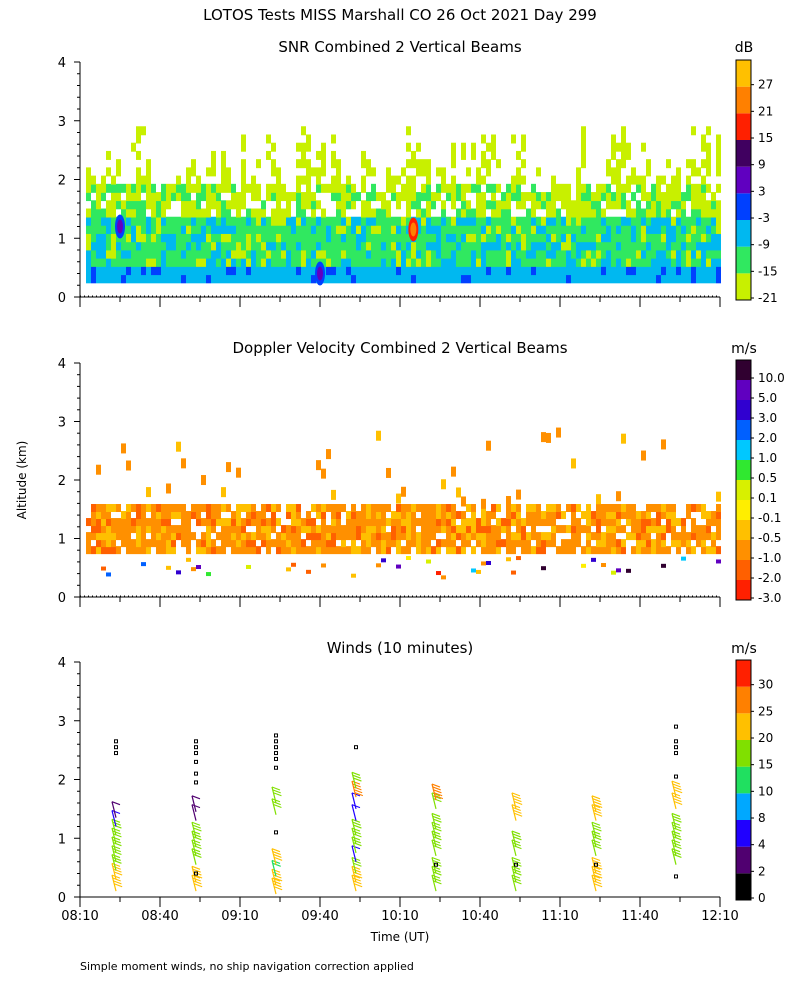 This screenshot has height=1000, width=800. Describe the element at coordinates (743, 450) in the screenshot. I see `colorbar-swatch` at that location.